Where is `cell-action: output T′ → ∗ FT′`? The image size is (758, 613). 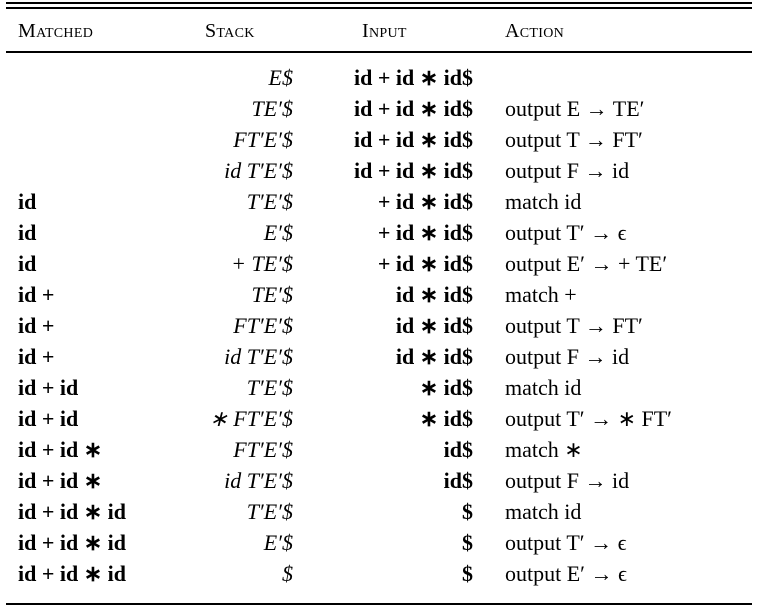 cell-action: output T′ → ∗ FT′ is located at coordinates (588, 418).